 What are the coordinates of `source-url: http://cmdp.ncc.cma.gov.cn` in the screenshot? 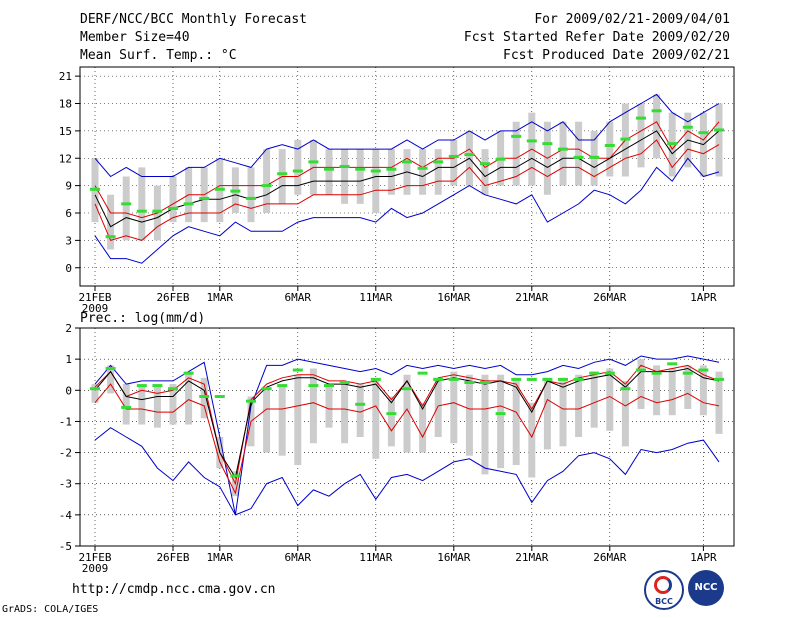 It's located at (174, 589).